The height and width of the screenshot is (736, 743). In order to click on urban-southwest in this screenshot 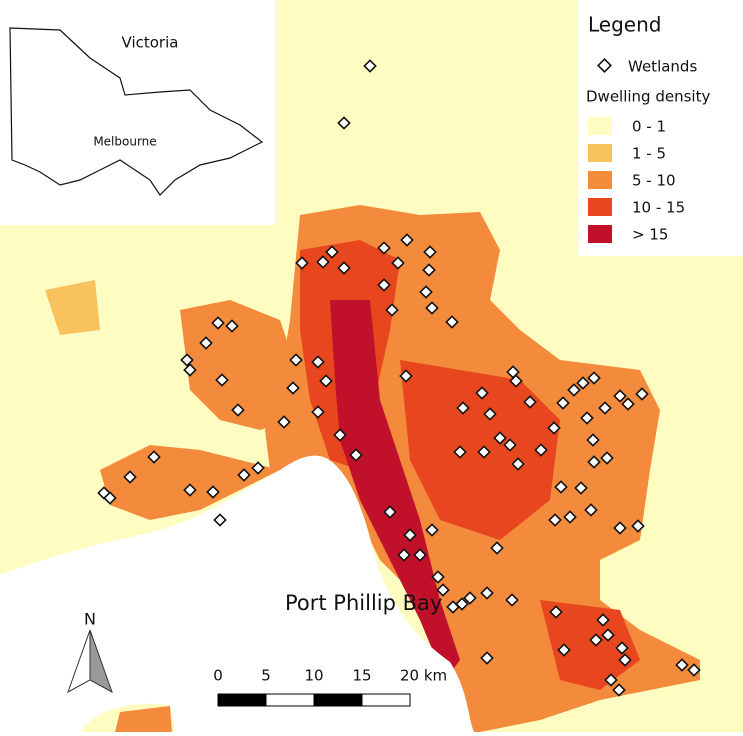, I will do `click(190, 482)`.